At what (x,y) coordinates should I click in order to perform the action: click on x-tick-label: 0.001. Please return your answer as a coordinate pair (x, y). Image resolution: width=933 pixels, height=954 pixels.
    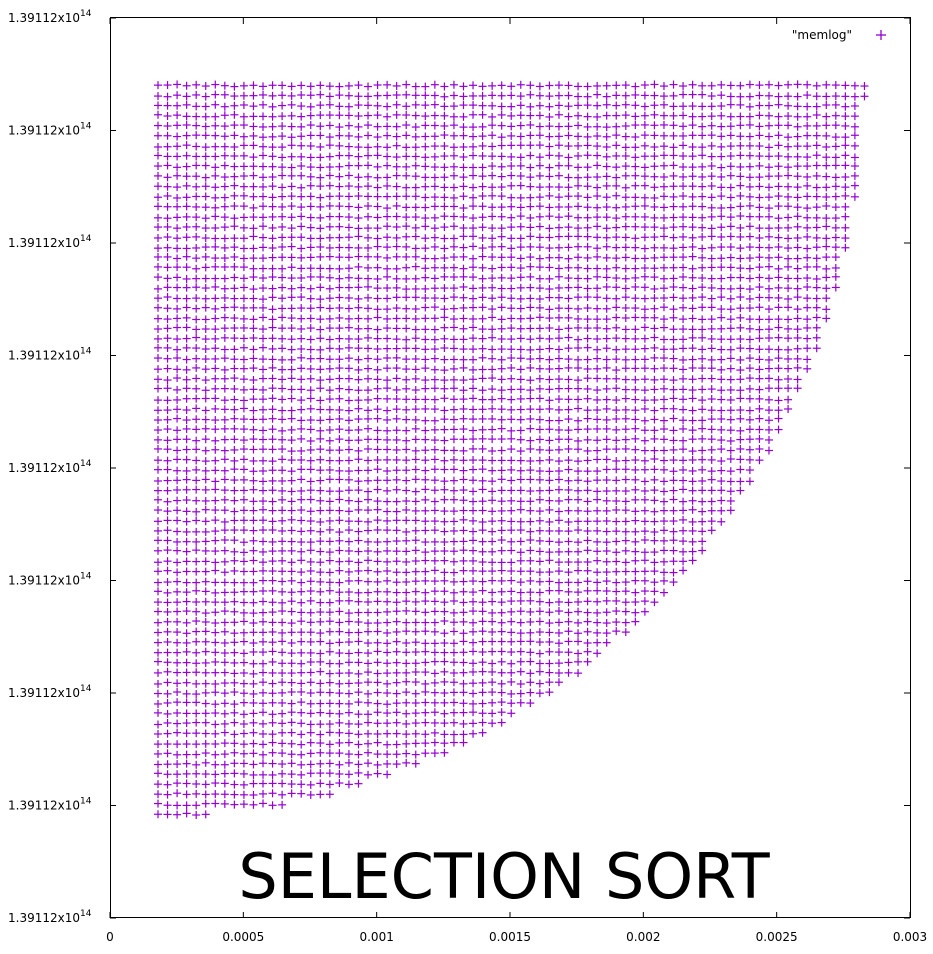
    Looking at the image, I should click on (376, 937).